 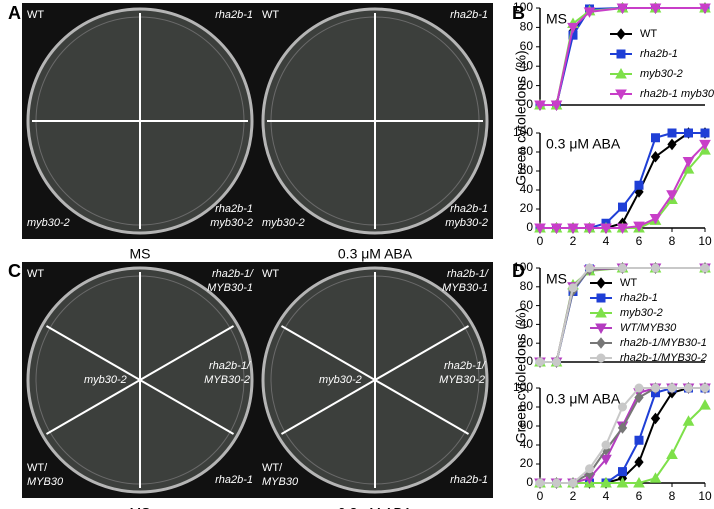 I want to click on legend-label: rha2b-1, so click(x=639, y=298).